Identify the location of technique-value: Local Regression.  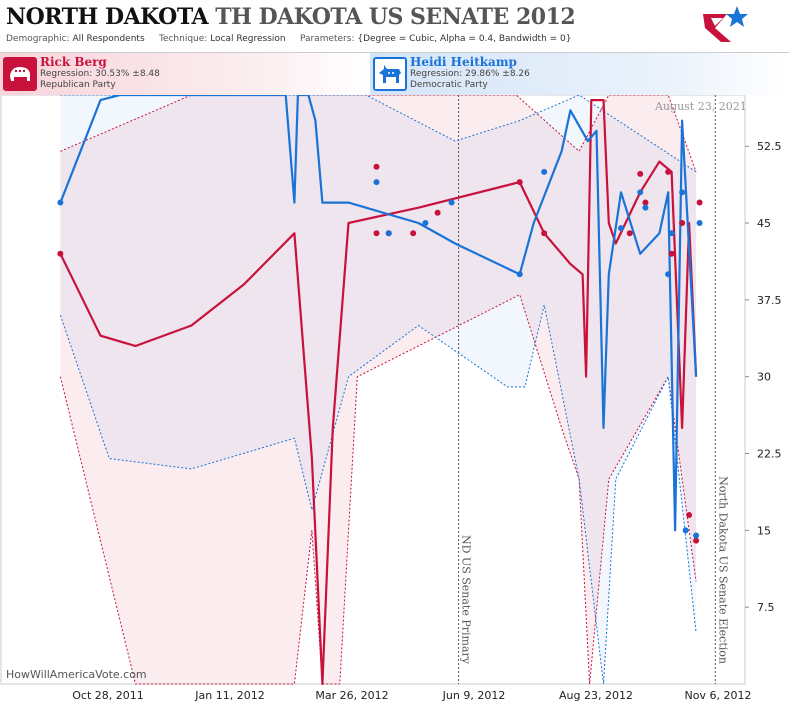
(248, 39).